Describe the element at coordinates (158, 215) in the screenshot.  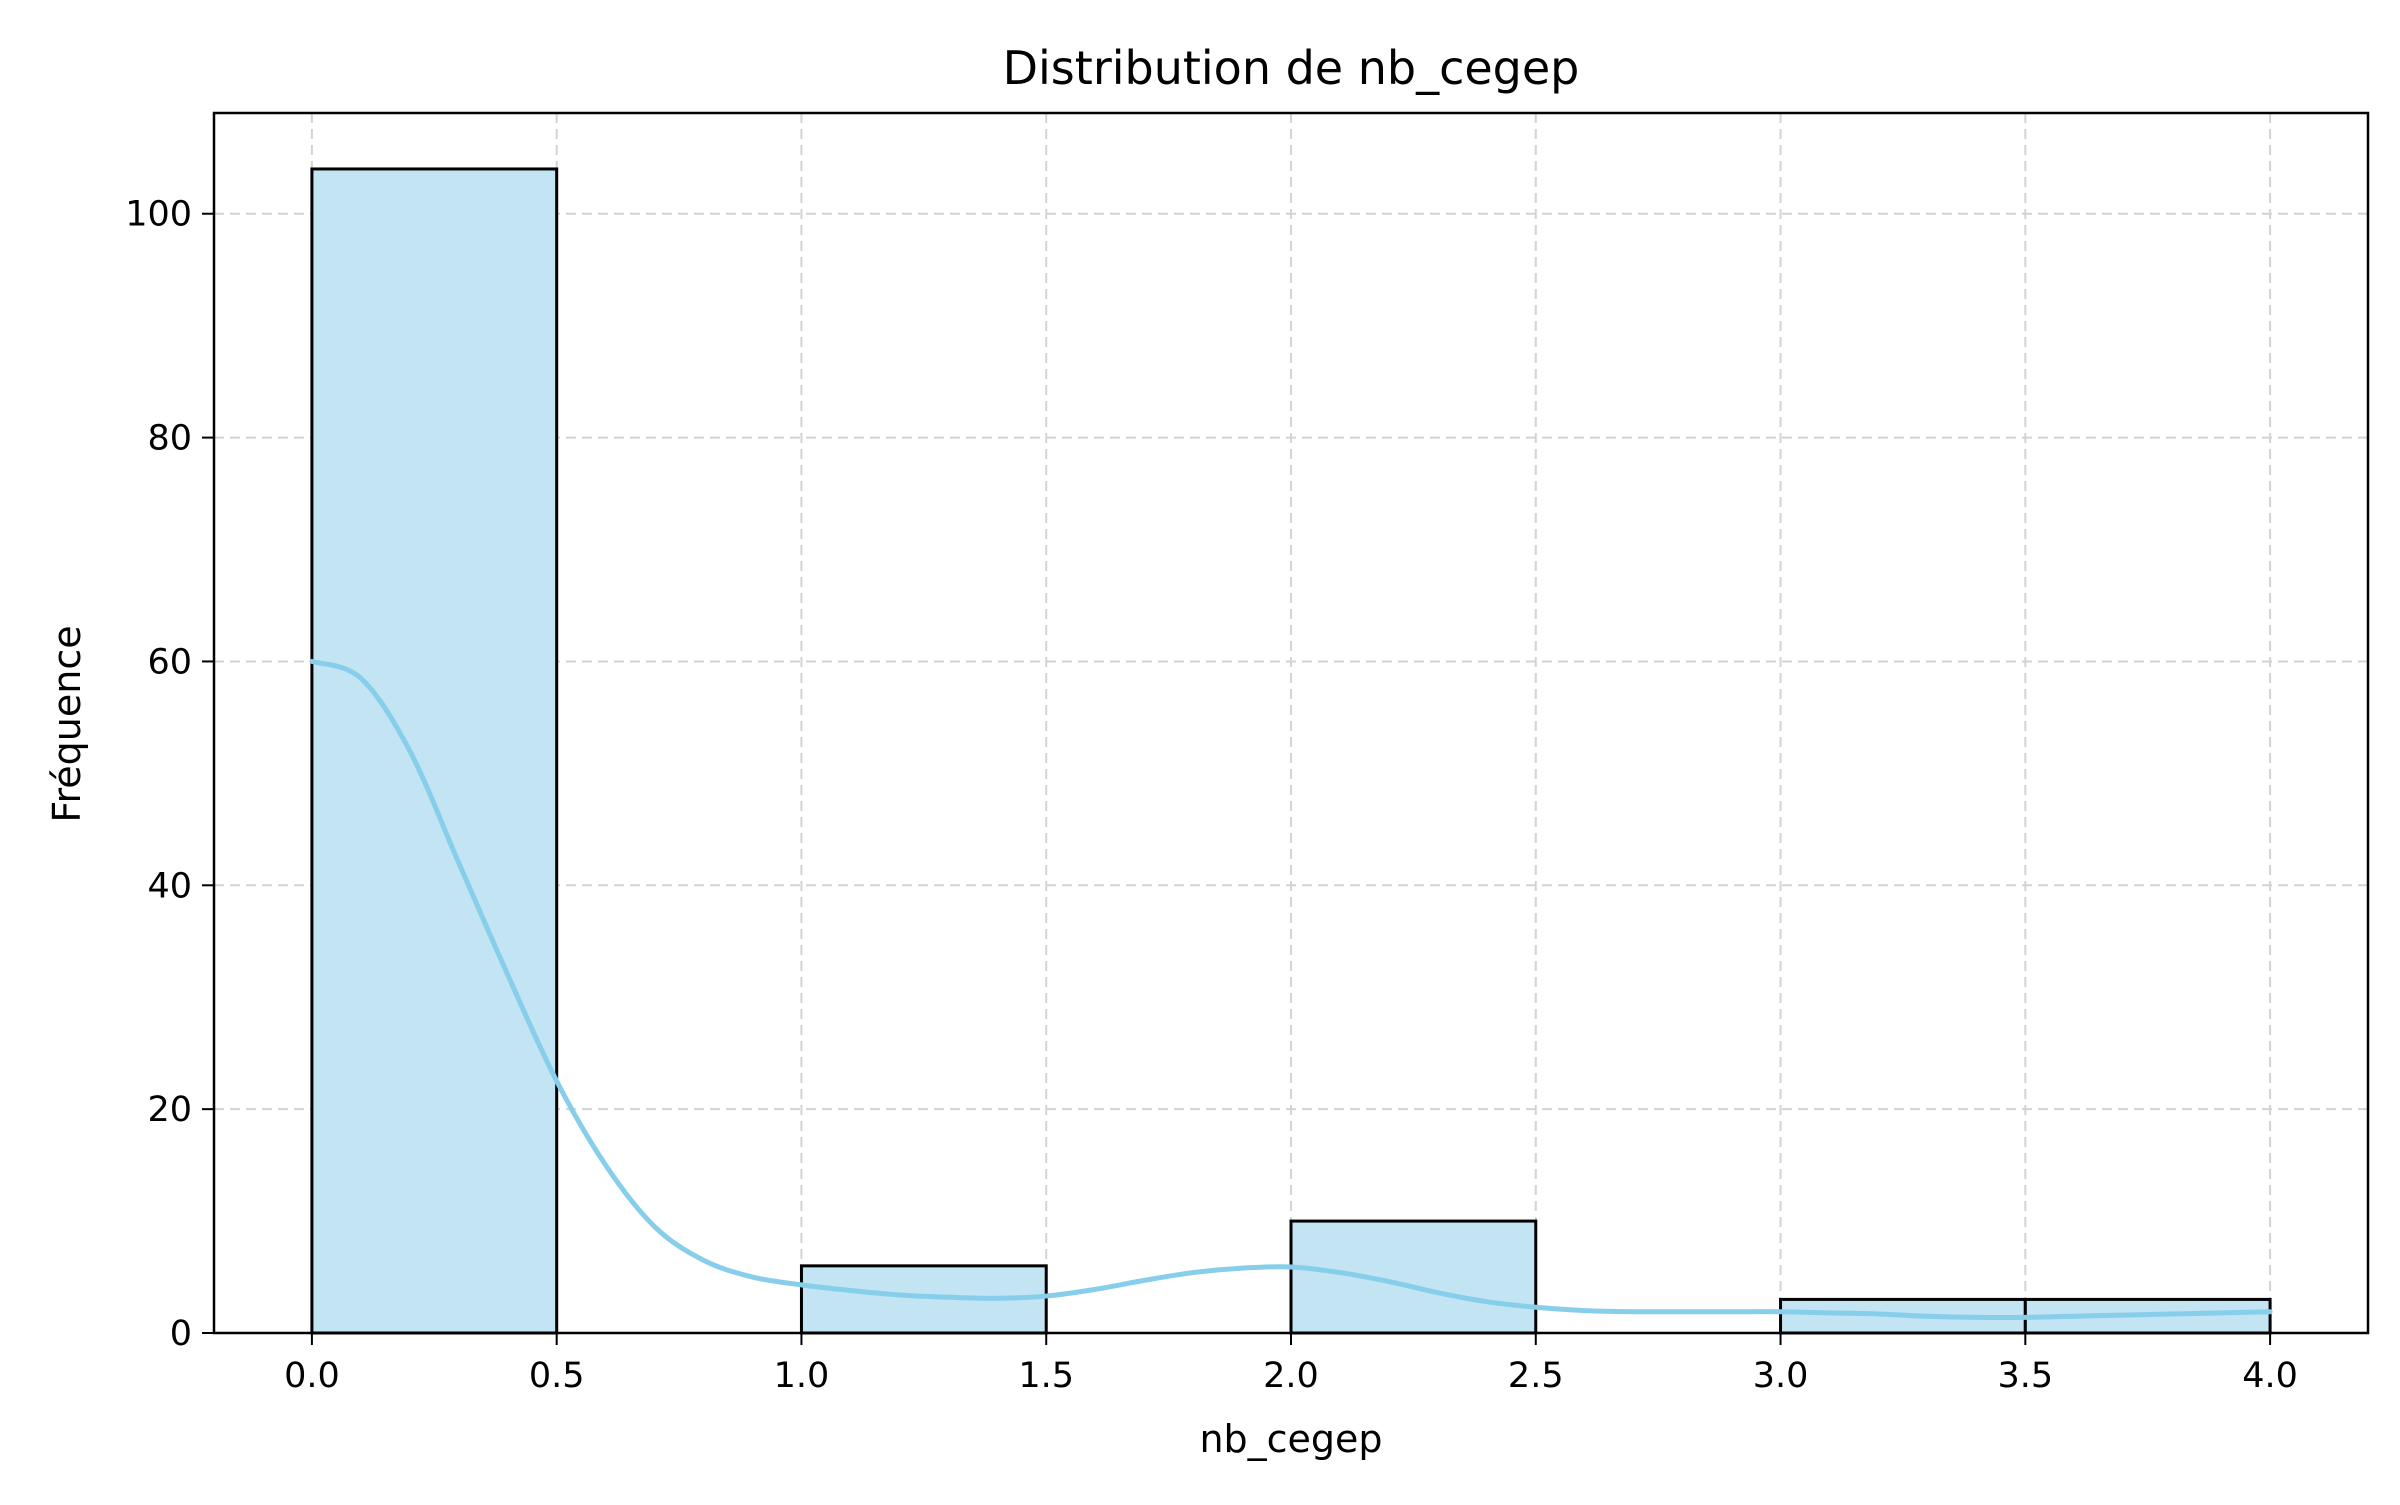
I see `y-tick-label: 100` at that location.